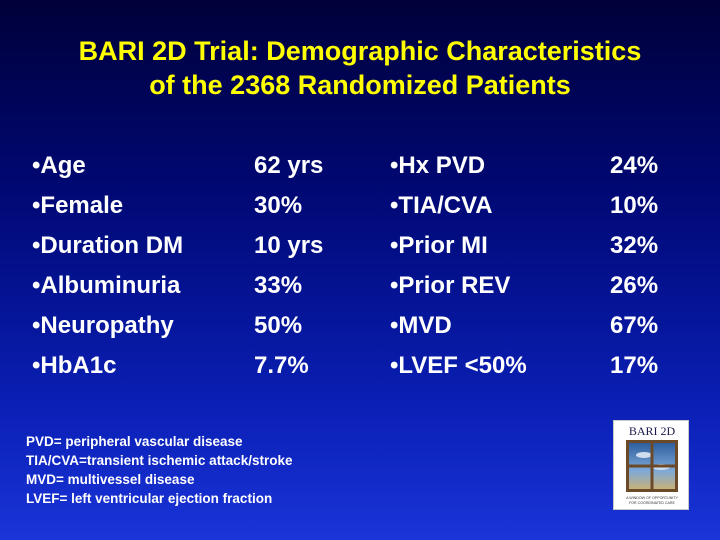  I want to click on title-line-2: of the 2368 Randomized Patients, so click(360, 85).